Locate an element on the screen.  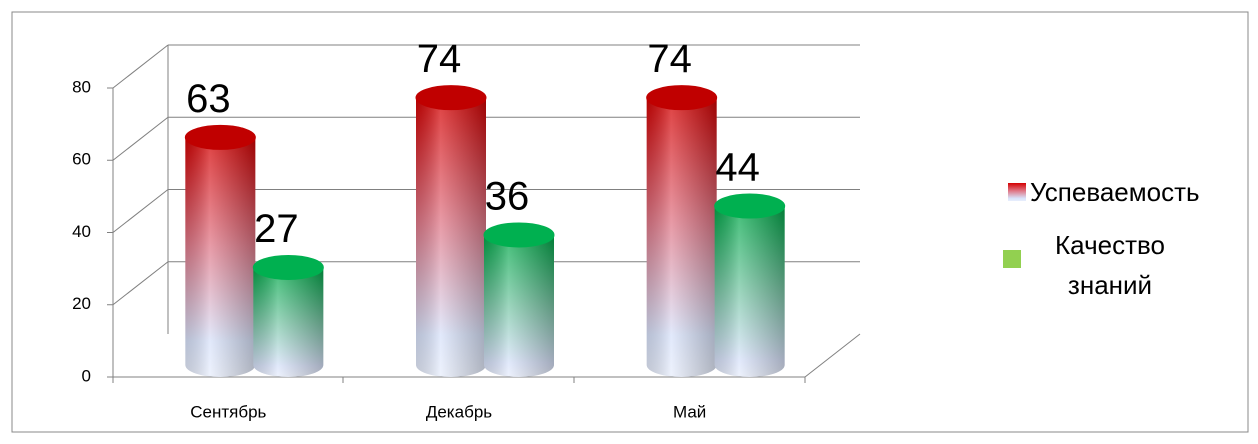
value-label: 36 is located at coordinates (507, 197).